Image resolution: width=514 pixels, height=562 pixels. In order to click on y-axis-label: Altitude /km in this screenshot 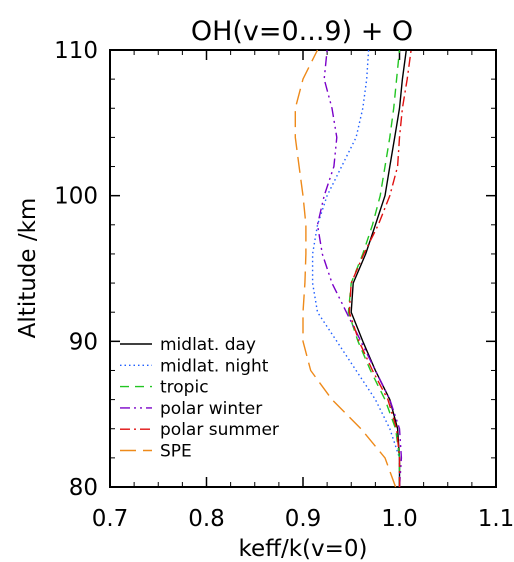, I will do `click(28, 268)`.